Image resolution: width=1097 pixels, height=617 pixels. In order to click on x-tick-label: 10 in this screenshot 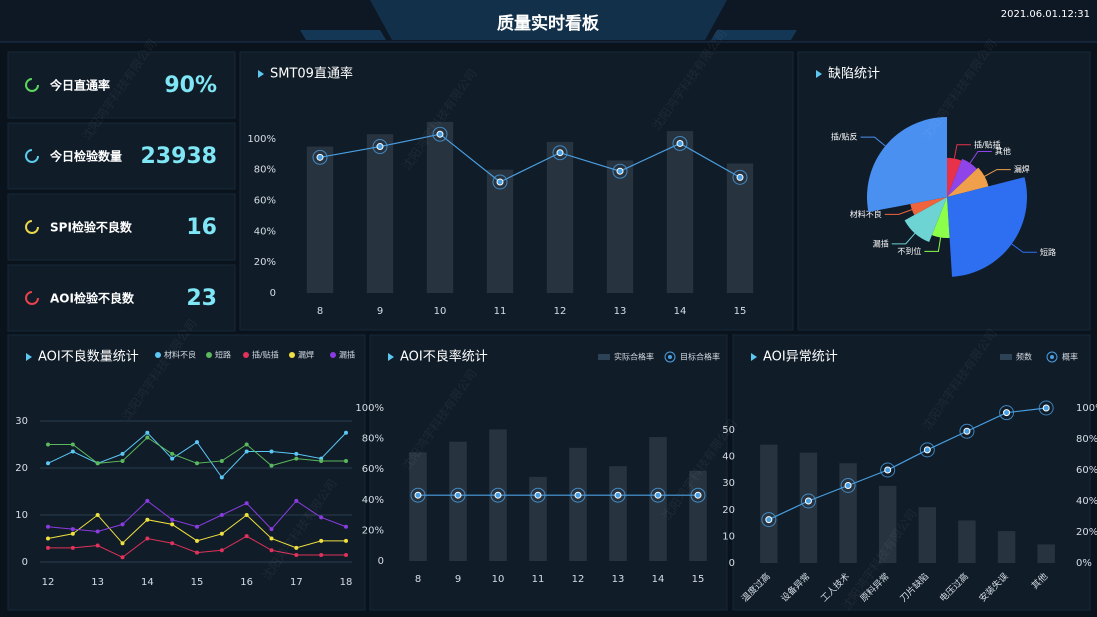, I will do `click(498, 579)`.